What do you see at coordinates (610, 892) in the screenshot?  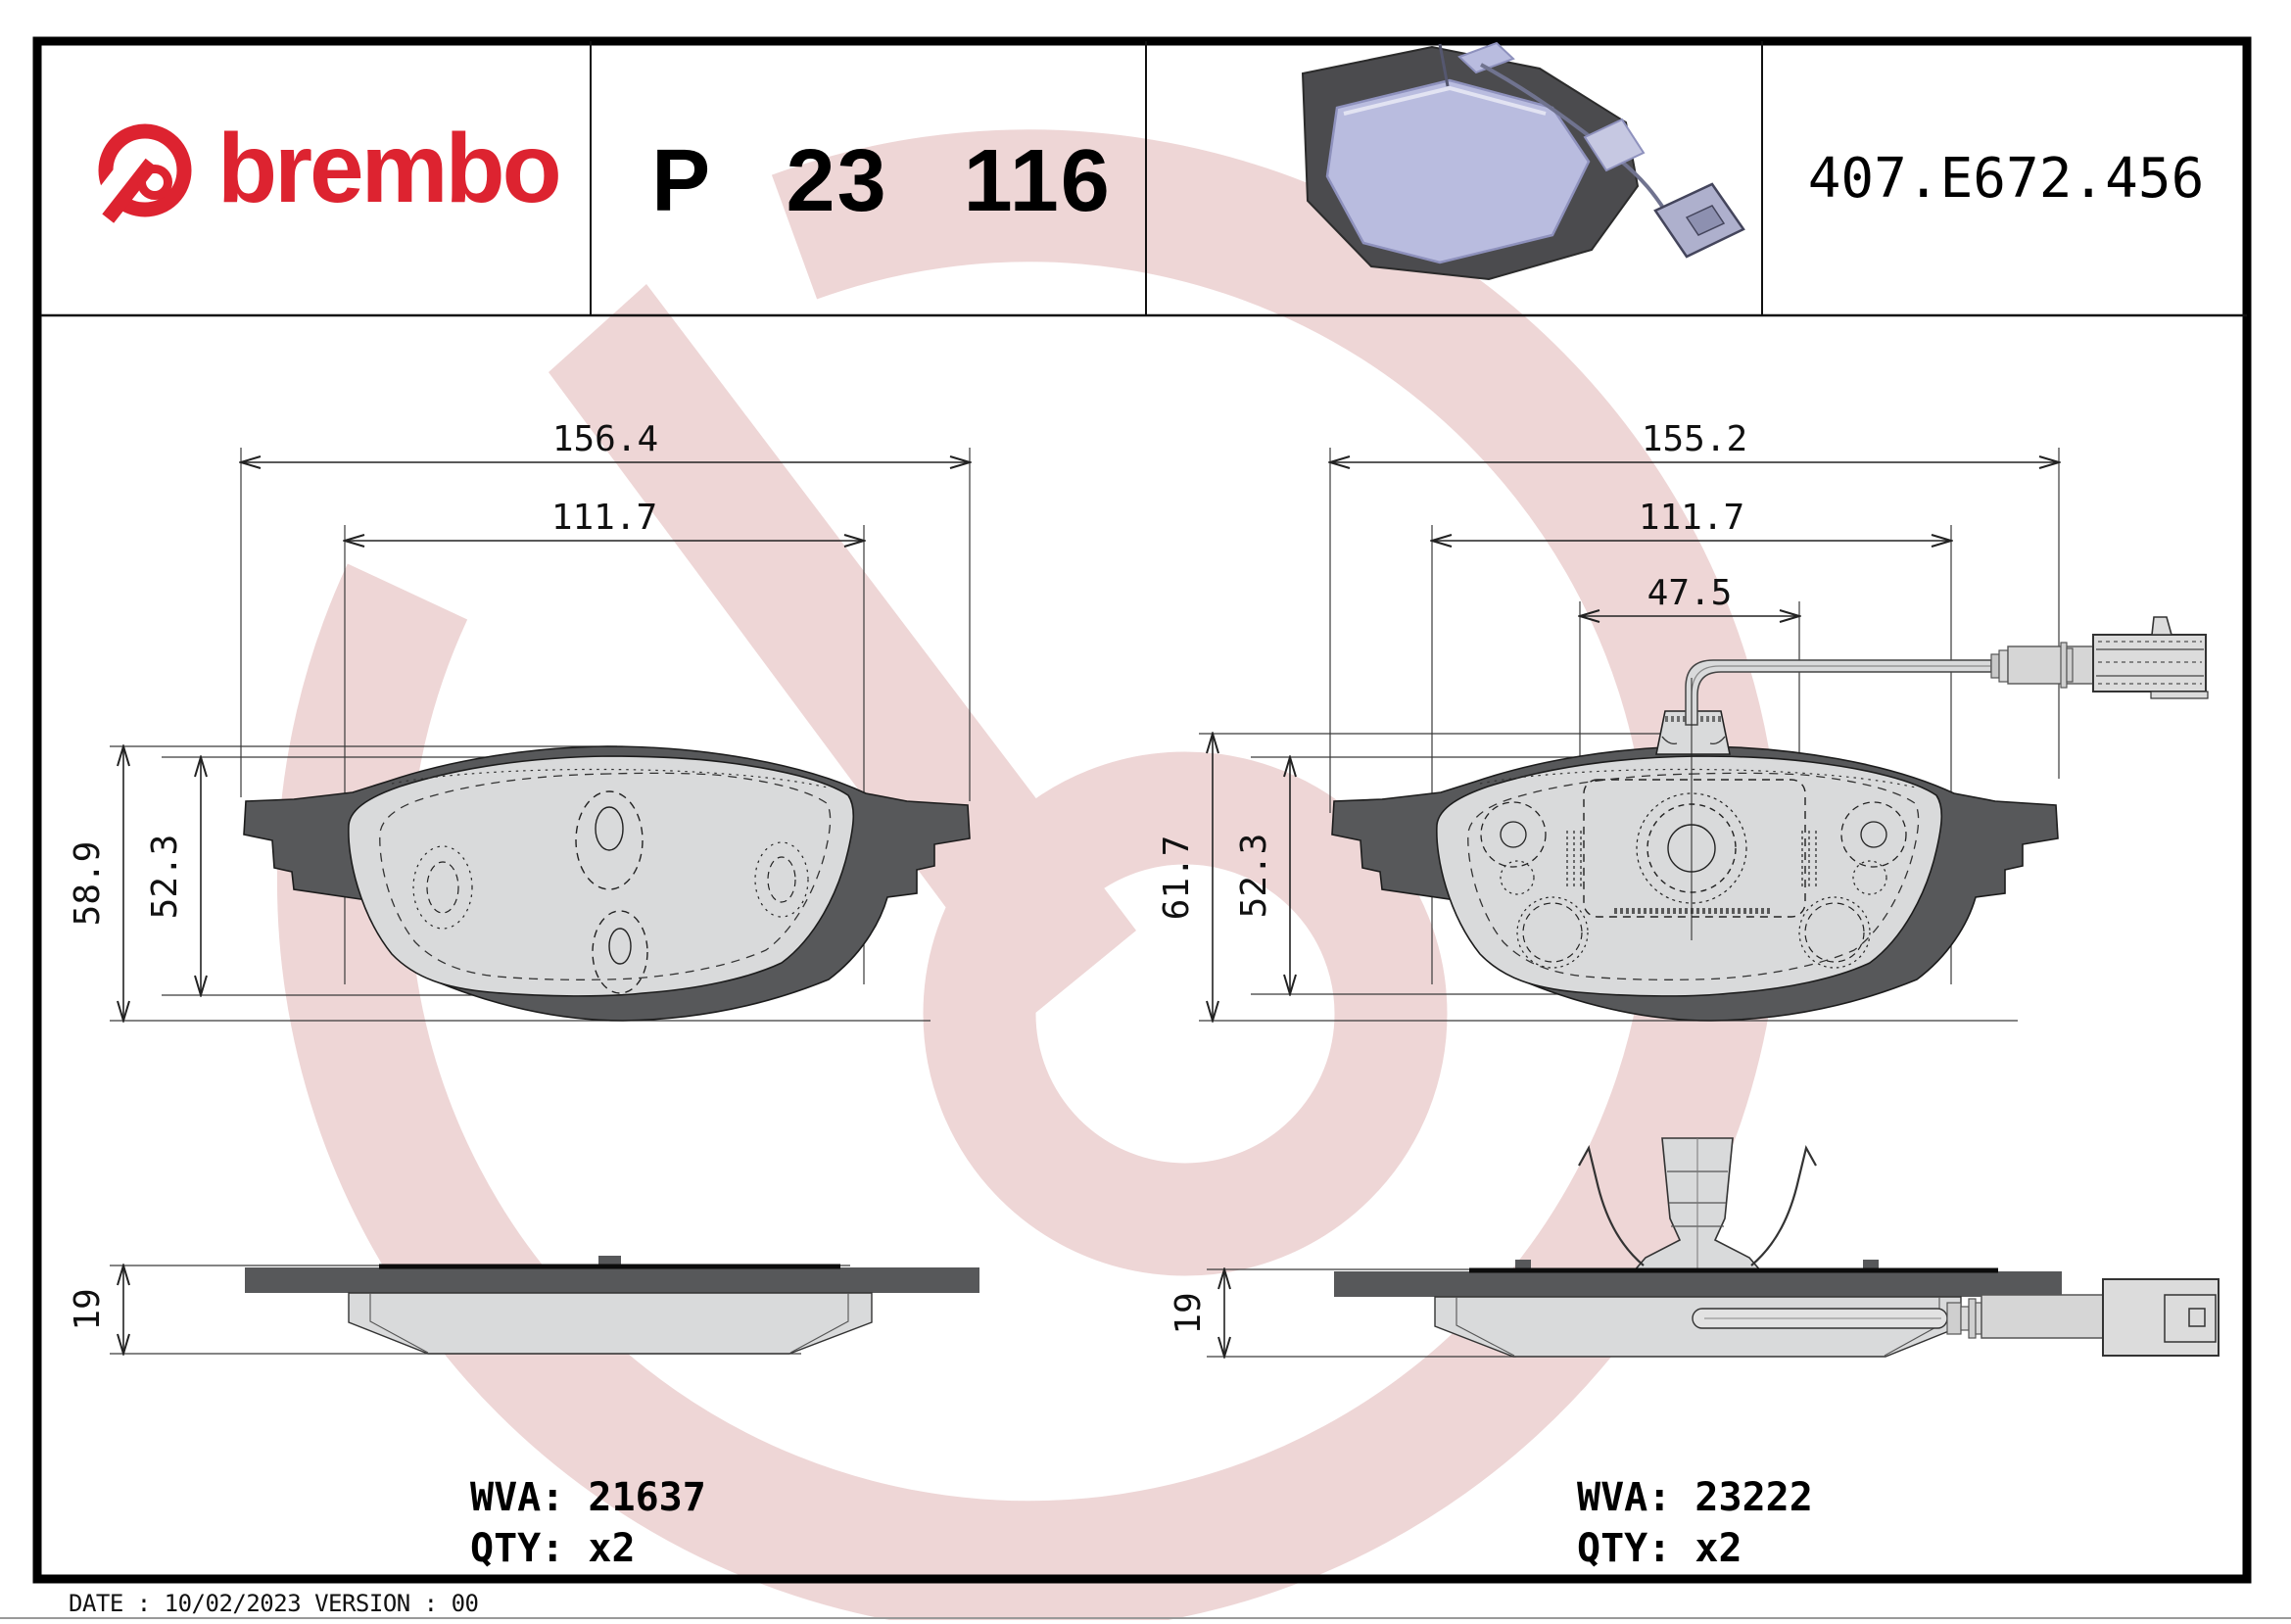 I see `left-pad-wear-marks` at bounding box center [610, 892].